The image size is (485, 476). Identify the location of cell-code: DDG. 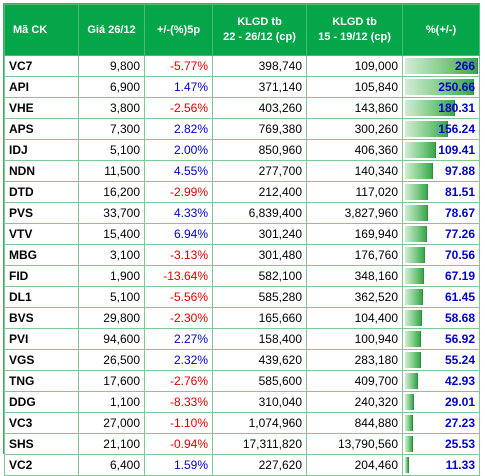
(41, 402).